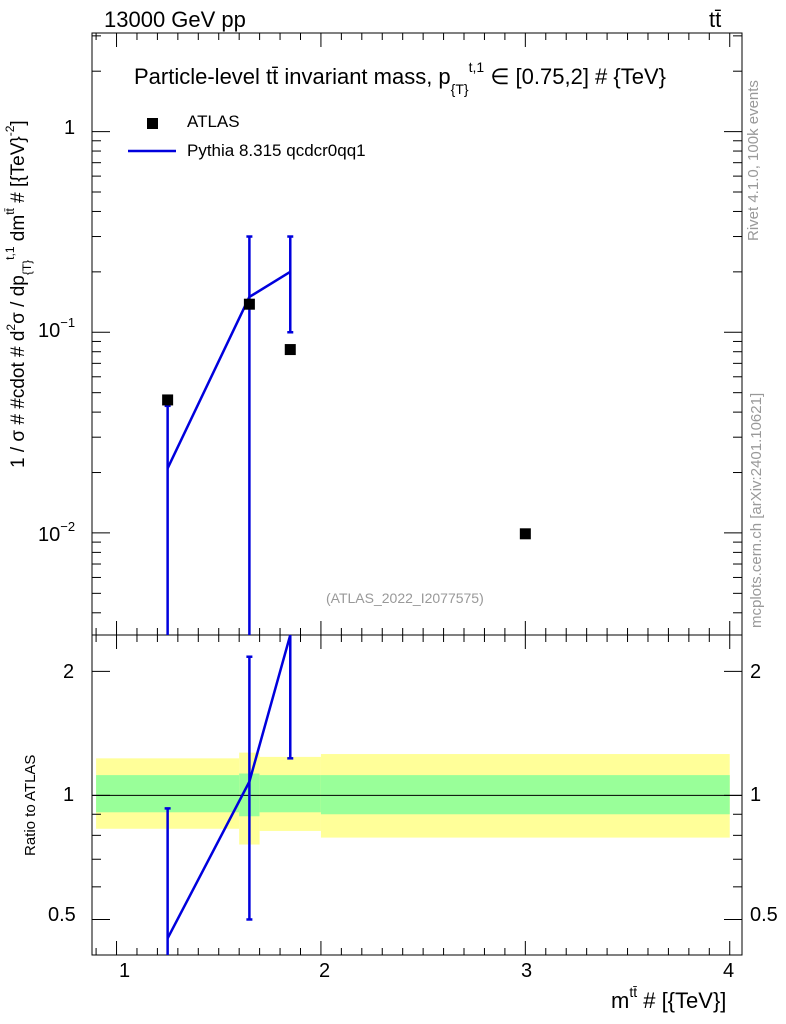  Describe the element at coordinates (18, 123) in the screenshot. I see `y-axis-label-part5: ]` at that location.